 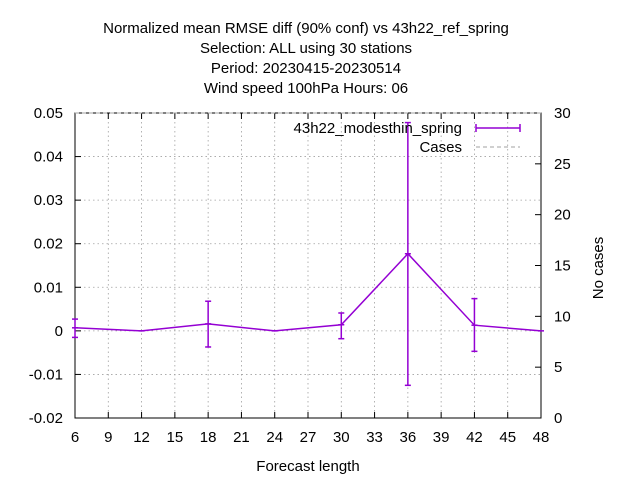 What do you see at coordinates (341, 437) in the screenshot?
I see `x-tick-label: 30` at bounding box center [341, 437].